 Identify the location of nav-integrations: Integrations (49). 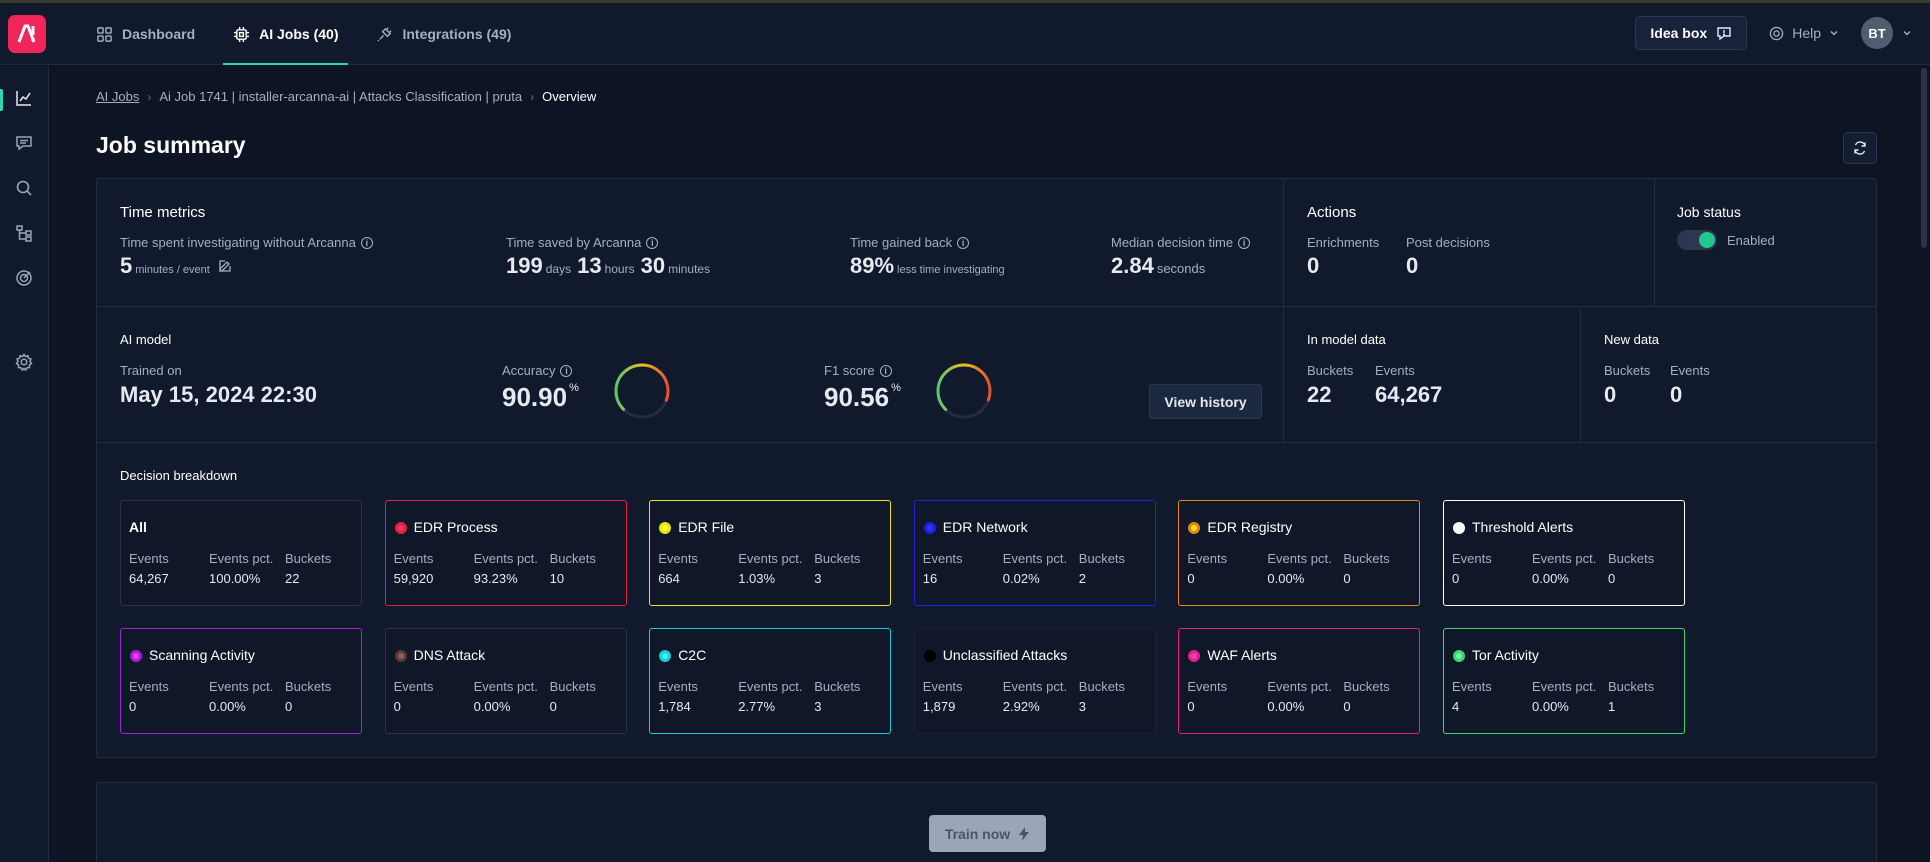
(443, 34).